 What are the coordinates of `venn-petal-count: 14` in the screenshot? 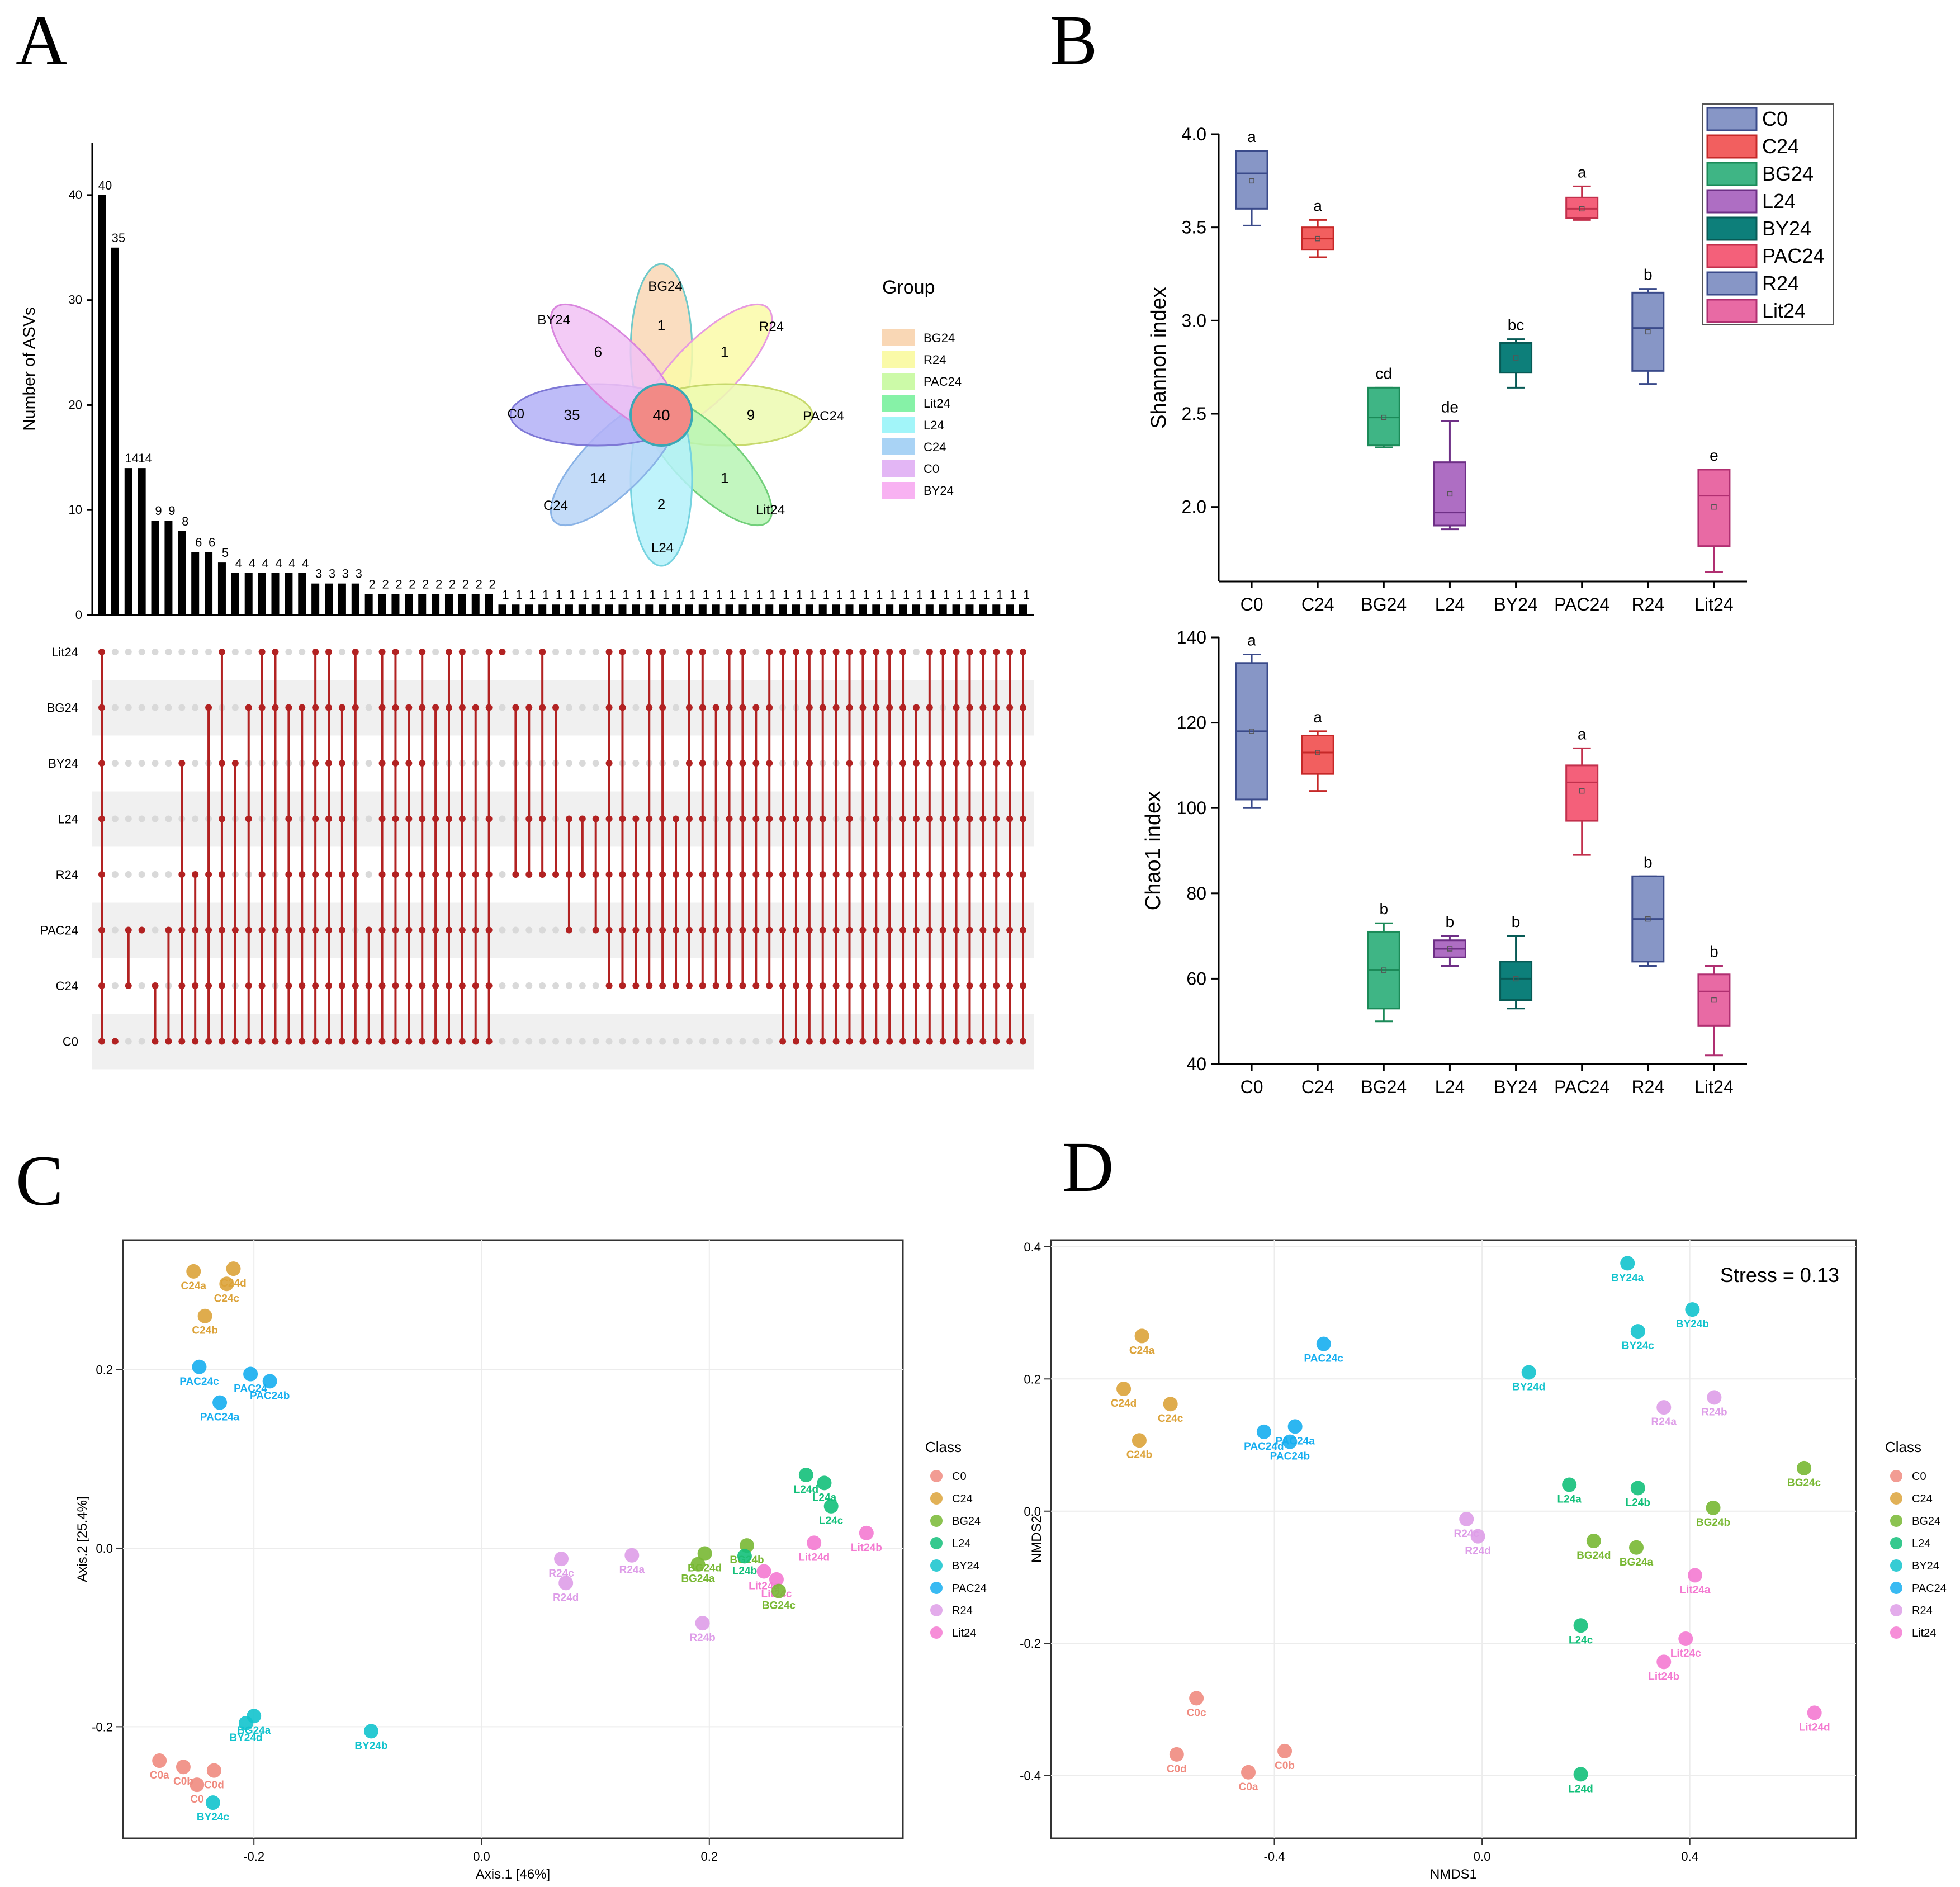 It's located at (598, 478).